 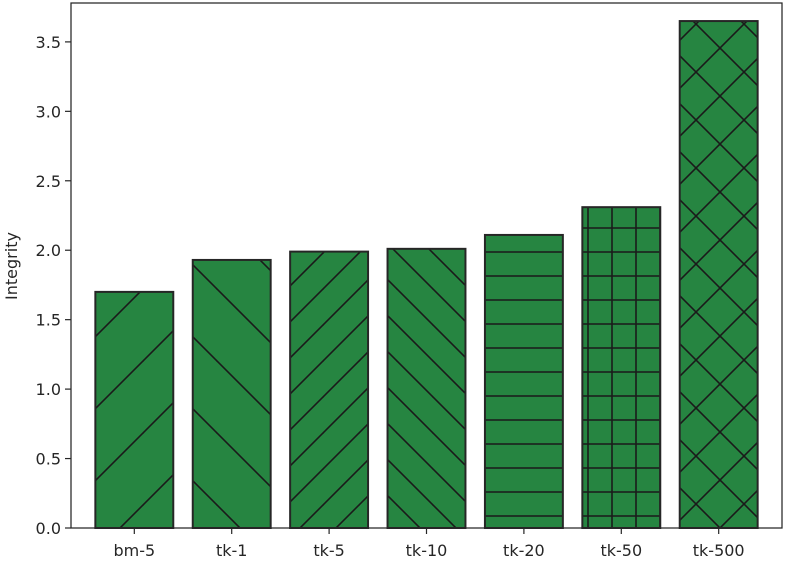 What do you see at coordinates (48, 42) in the screenshot?
I see `y-tick-label: 3.5` at bounding box center [48, 42].